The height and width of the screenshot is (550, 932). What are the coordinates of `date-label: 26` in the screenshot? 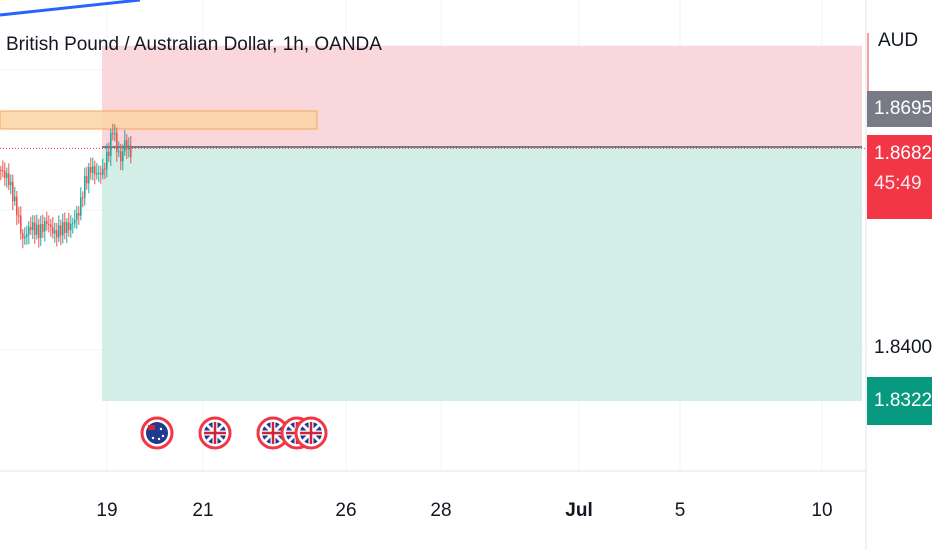 It's located at (346, 510).